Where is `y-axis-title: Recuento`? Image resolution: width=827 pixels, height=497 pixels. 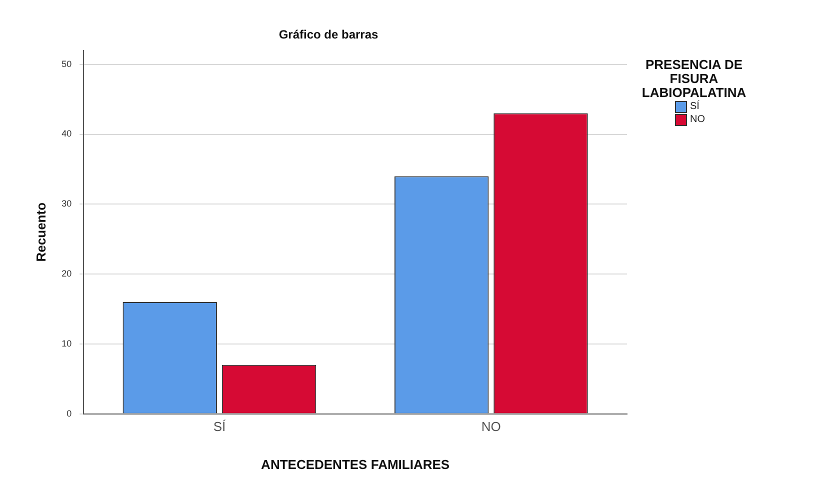 y-axis-title: Recuento is located at coordinates (40, 232).